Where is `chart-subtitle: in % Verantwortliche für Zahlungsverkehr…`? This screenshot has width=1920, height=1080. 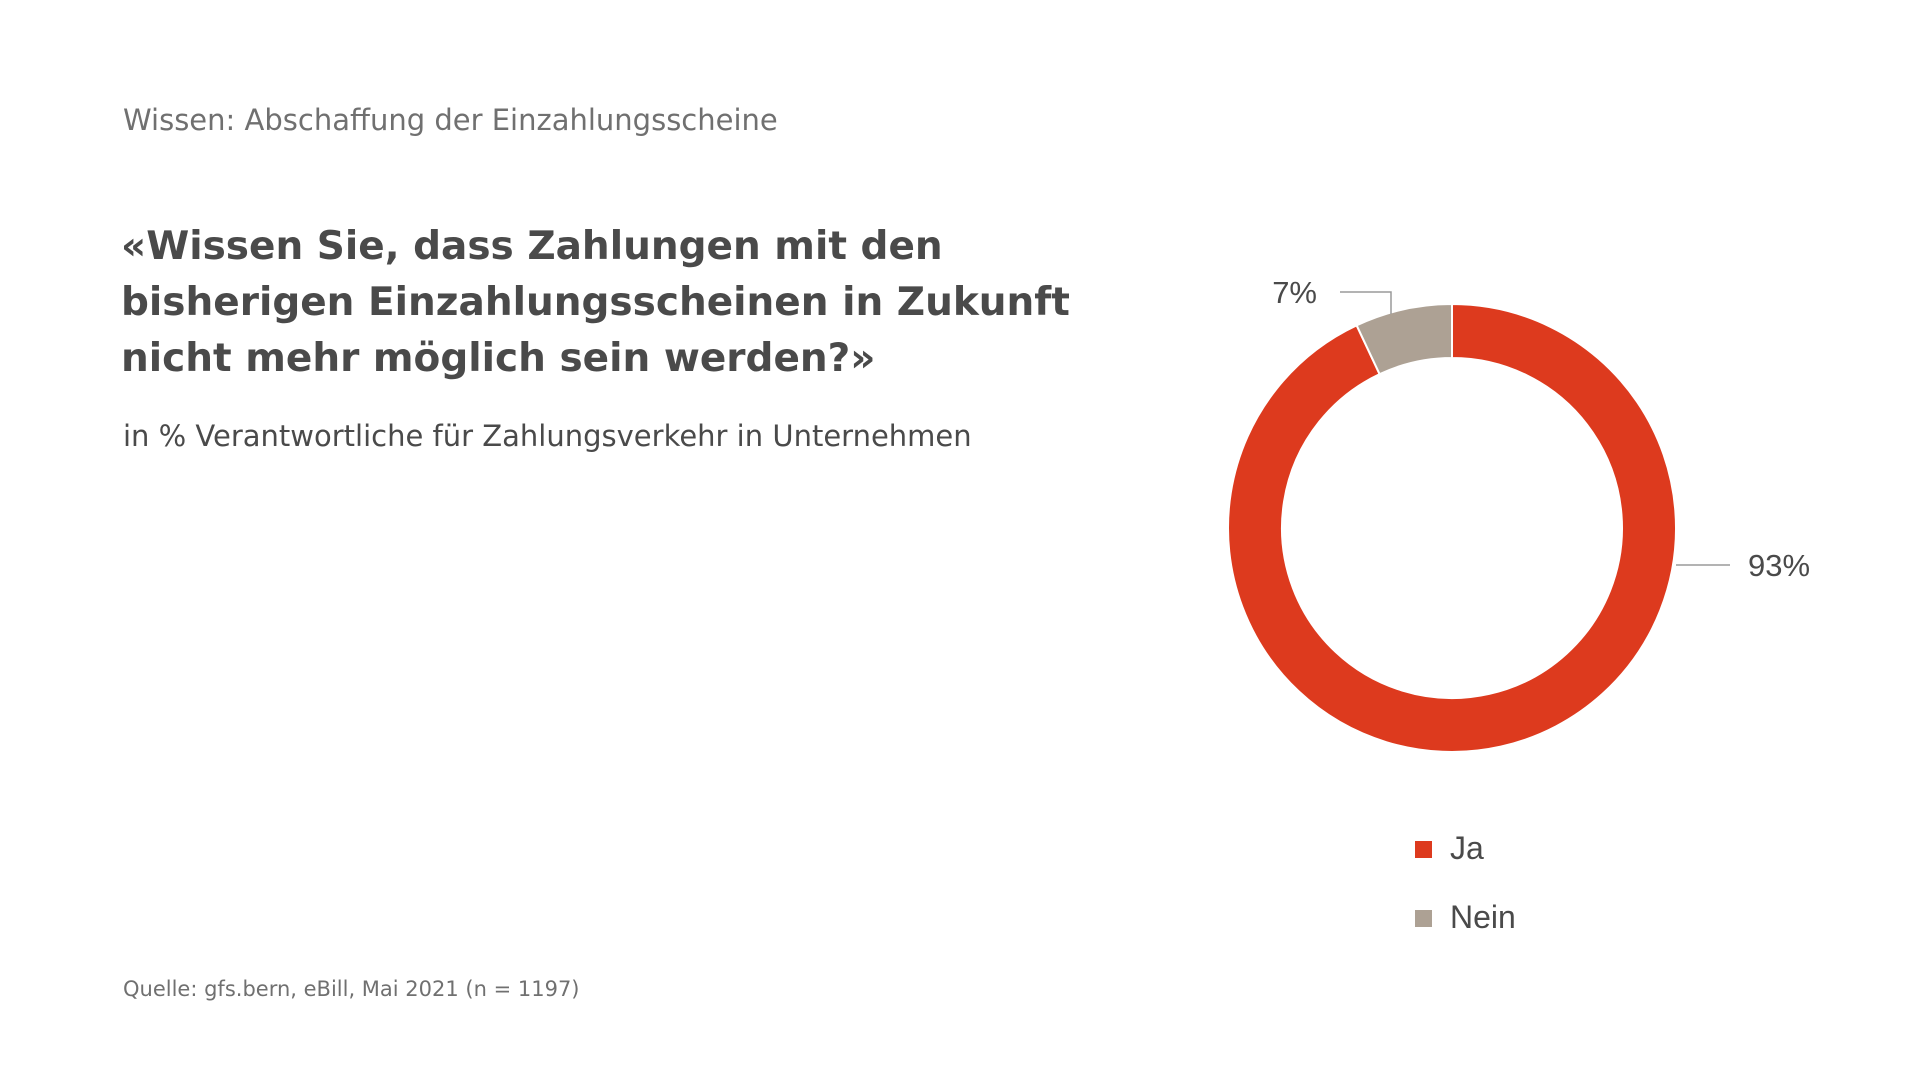 chart-subtitle: in % Verantwortliche für Zahlungsverkehr… is located at coordinates (547, 436).